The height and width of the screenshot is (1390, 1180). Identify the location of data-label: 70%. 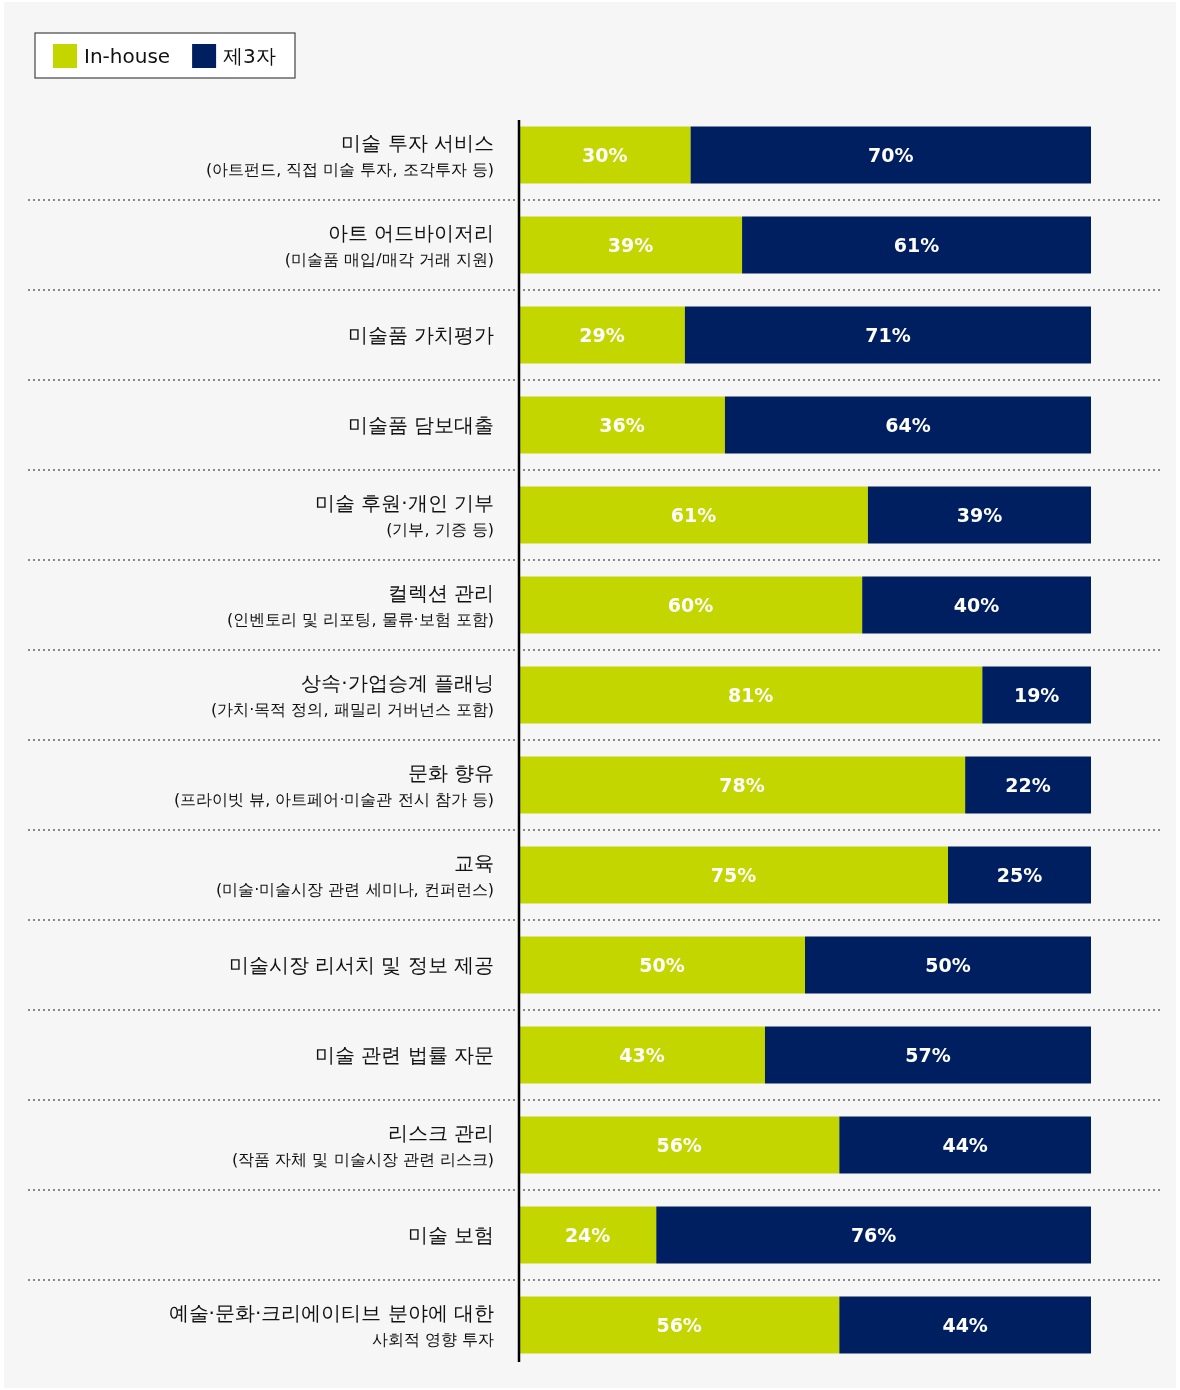
(891, 155).